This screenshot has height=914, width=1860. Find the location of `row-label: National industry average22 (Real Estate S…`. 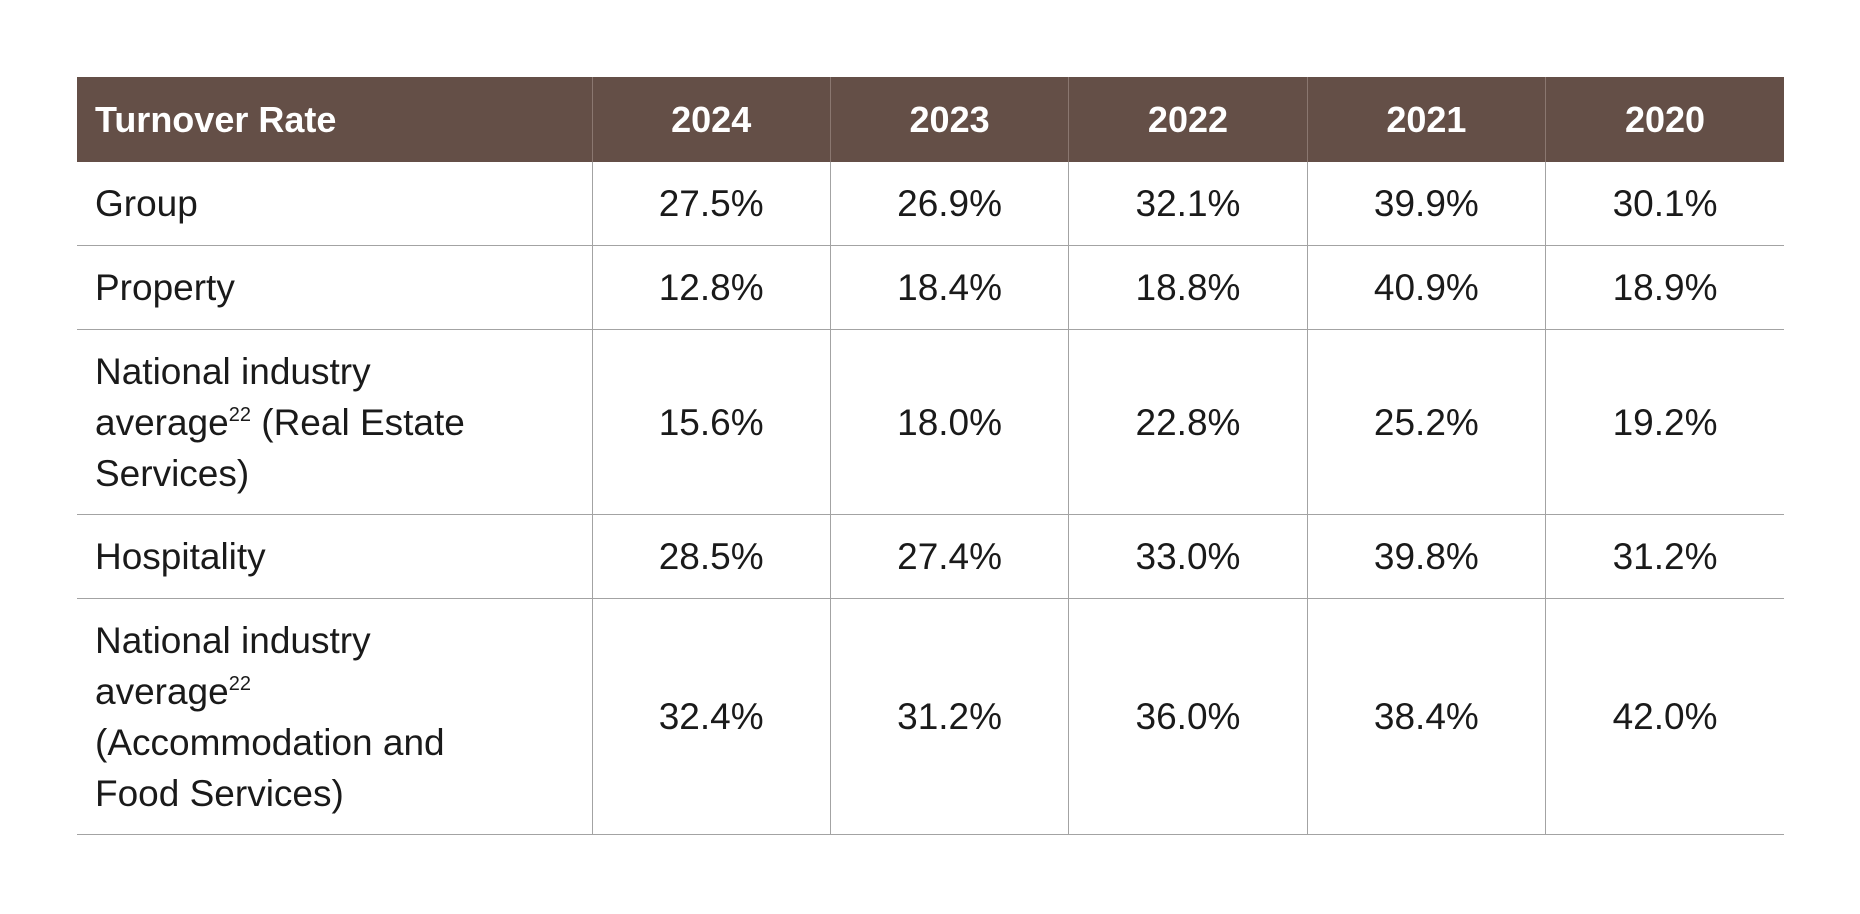

row-label: National industry average22 (Real Estate S… is located at coordinates (334, 422).